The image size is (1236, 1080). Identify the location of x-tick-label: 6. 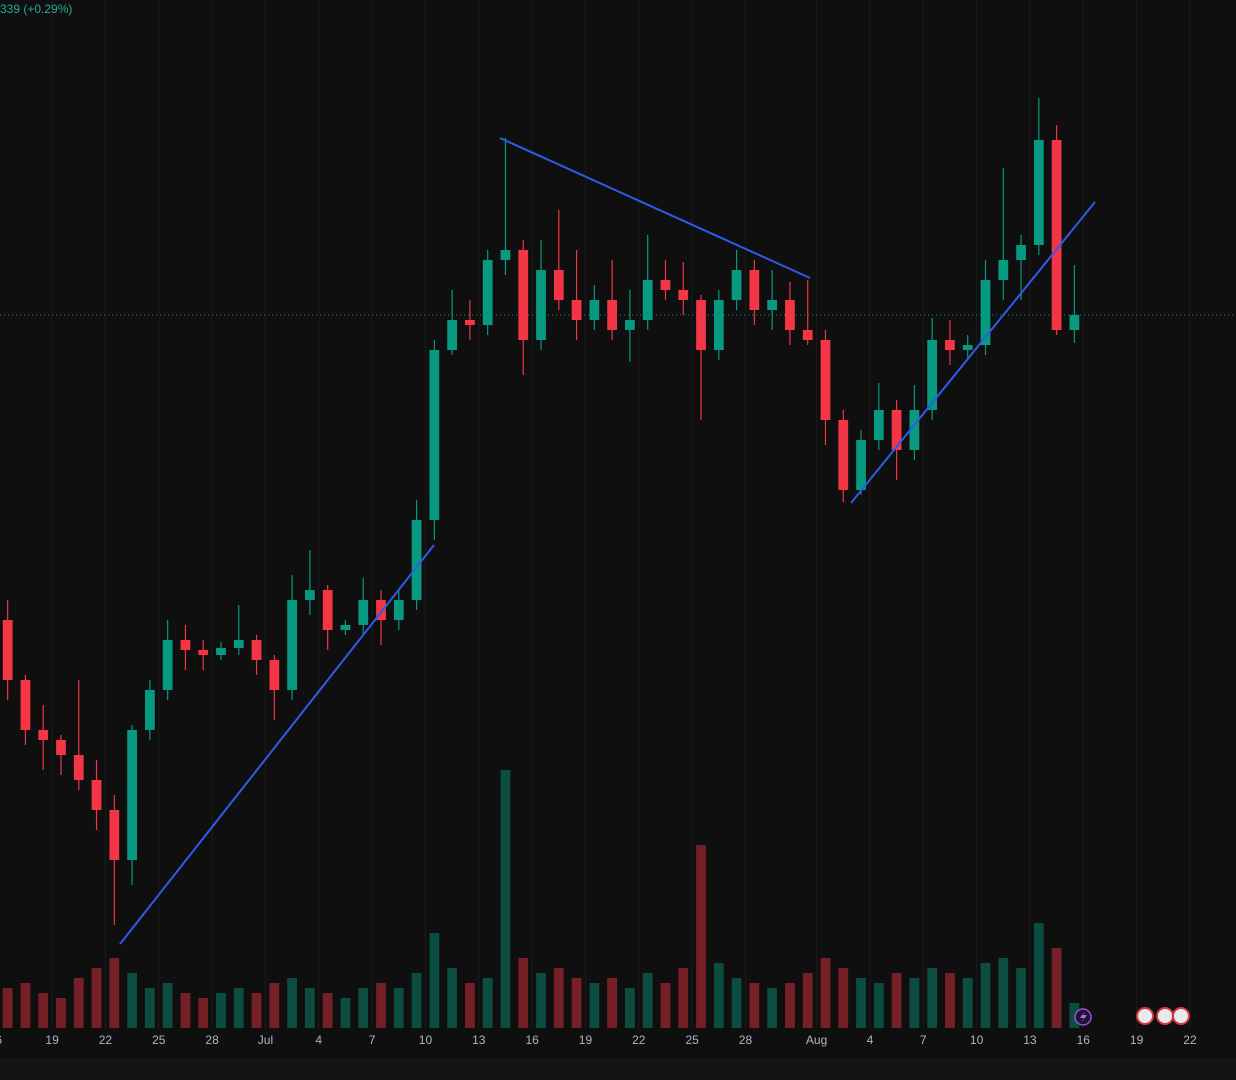
(1, 1040).